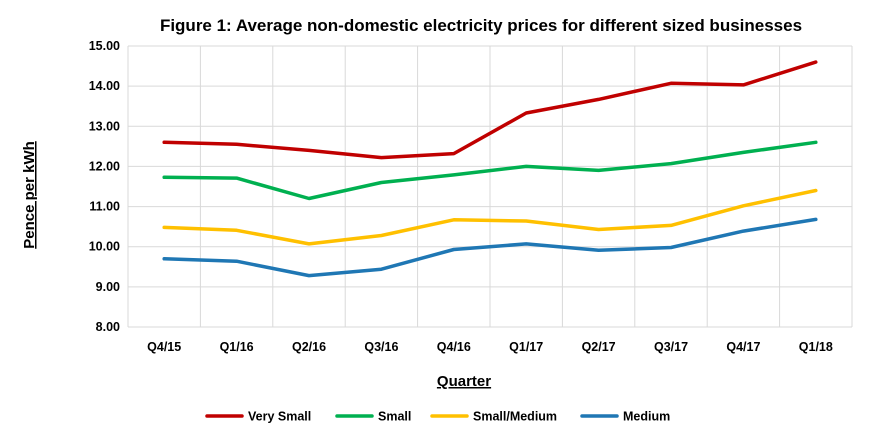  What do you see at coordinates (309, 347) in the screenshot?
I see `x-tick-label: Q2/16` at bounding box center [309, 347].